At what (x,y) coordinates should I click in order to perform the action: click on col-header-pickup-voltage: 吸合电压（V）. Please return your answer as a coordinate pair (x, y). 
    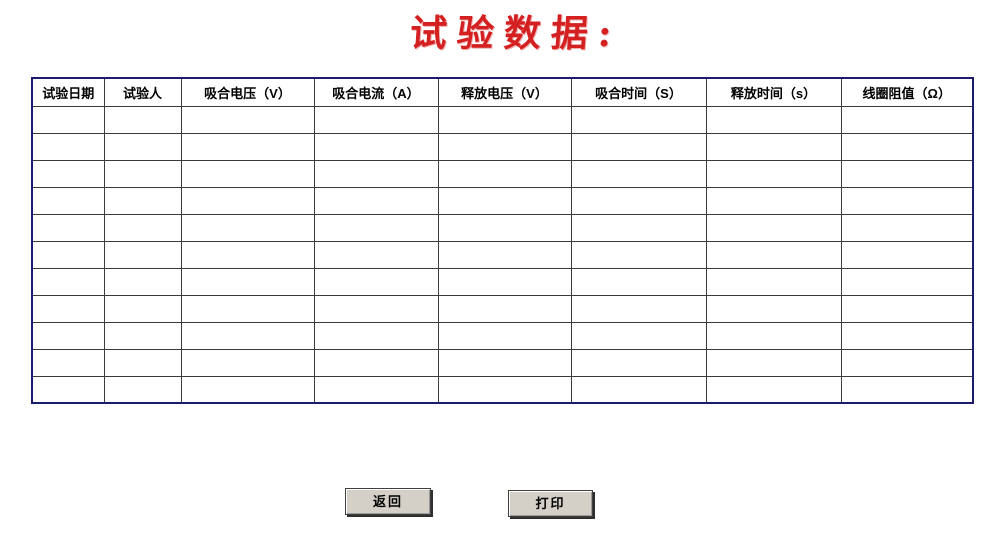
    Looking at the image, I should click on (247, 92).